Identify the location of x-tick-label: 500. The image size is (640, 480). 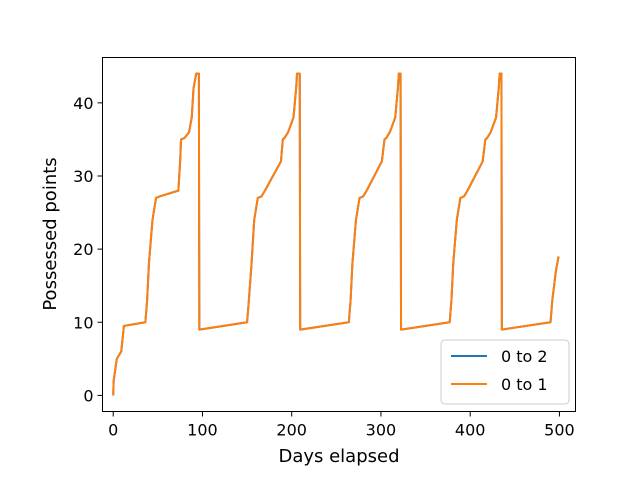
(559, 430).